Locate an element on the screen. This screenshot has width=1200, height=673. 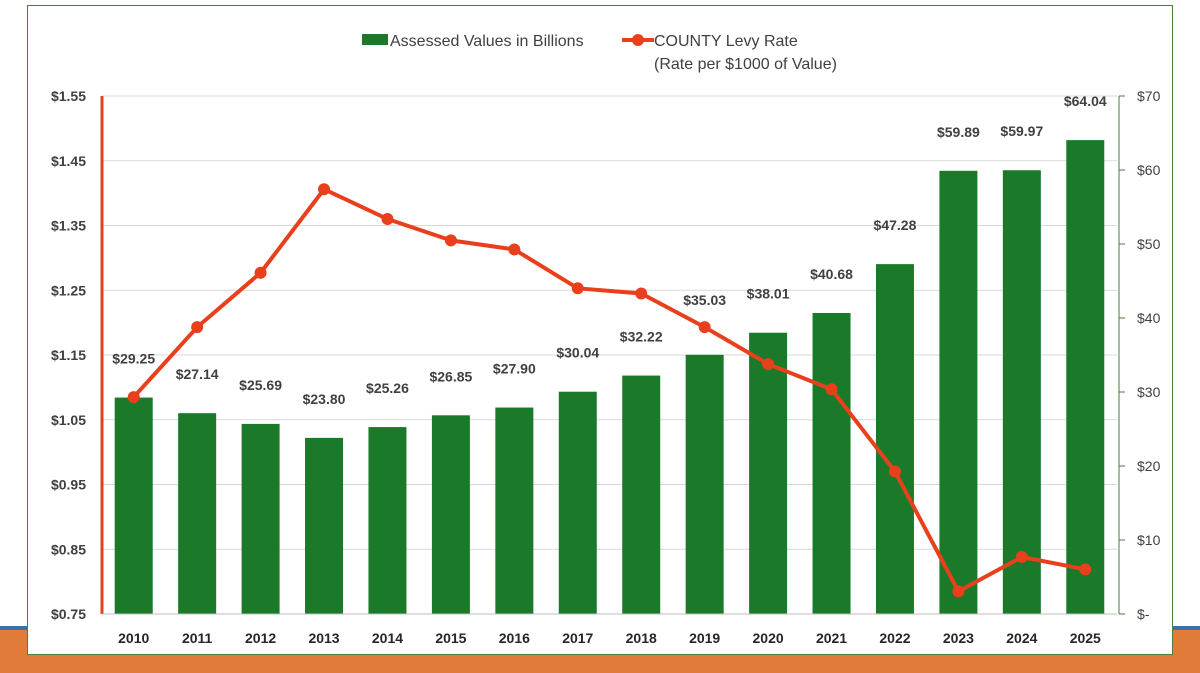
left-tick-label: $0.85 is located at coordinates (68, 549).